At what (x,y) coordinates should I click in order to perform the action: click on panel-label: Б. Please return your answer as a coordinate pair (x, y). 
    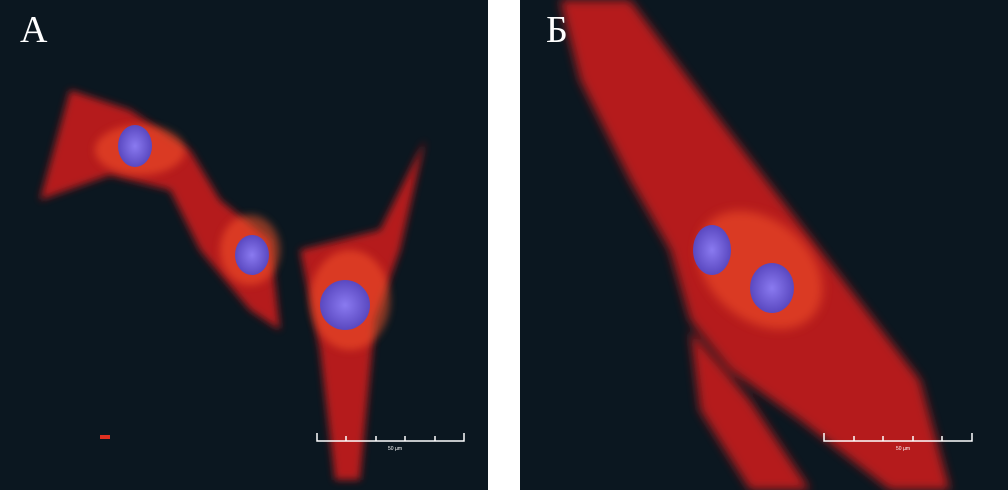
    Looking at the image, I should click on (557, 30).